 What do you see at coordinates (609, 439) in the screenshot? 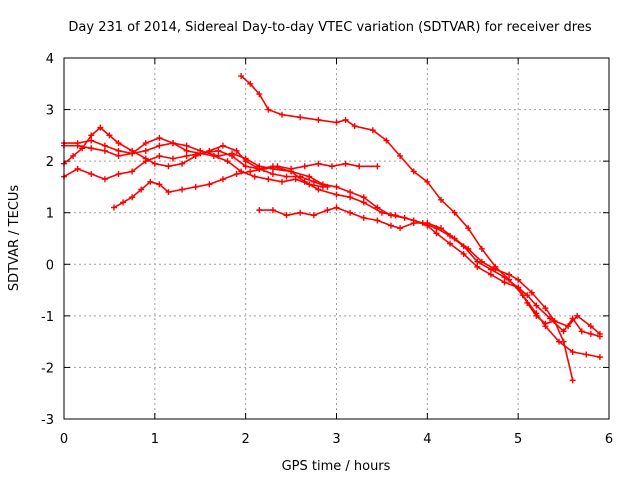
I see `x-tick-label: 6` at bounding box center [609, 439].